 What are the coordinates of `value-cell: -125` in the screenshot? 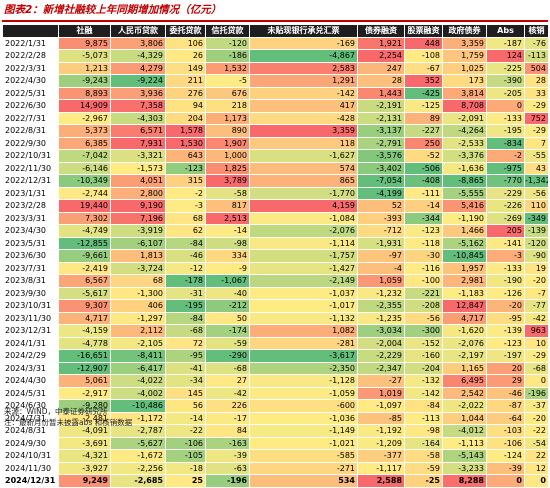 It's located at (423, 106).